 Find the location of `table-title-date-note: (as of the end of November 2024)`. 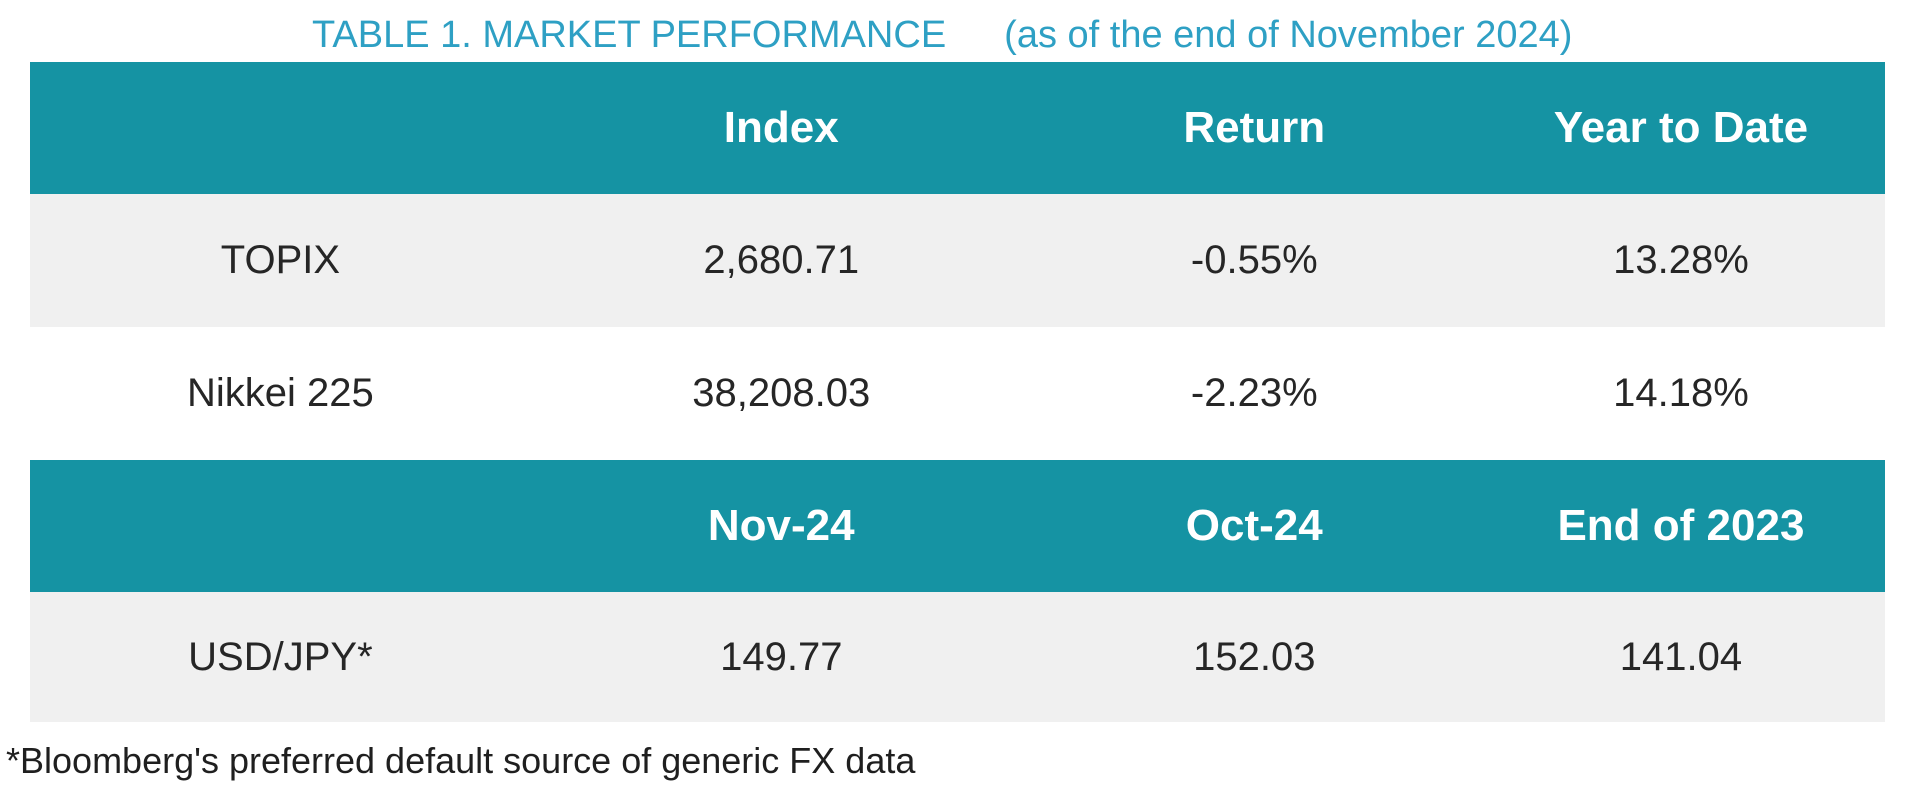

table-title-date-note: (as of the end of November 2024) is located at coordinates (1288, 35).